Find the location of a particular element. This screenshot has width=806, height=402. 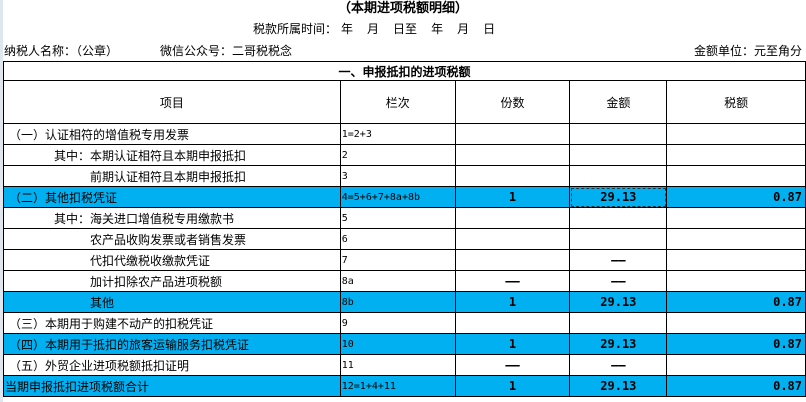

table-row: （四）本期用于抵扣的旅客运输服务扣税凭证 10 1 29.13 0.87 is located at coordinates (404, 344).